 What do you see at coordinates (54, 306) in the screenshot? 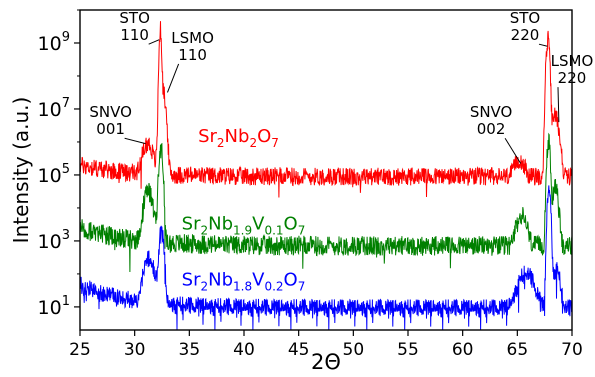
I see `y-tick-label: 10¹` at bounding box center [54, 306].